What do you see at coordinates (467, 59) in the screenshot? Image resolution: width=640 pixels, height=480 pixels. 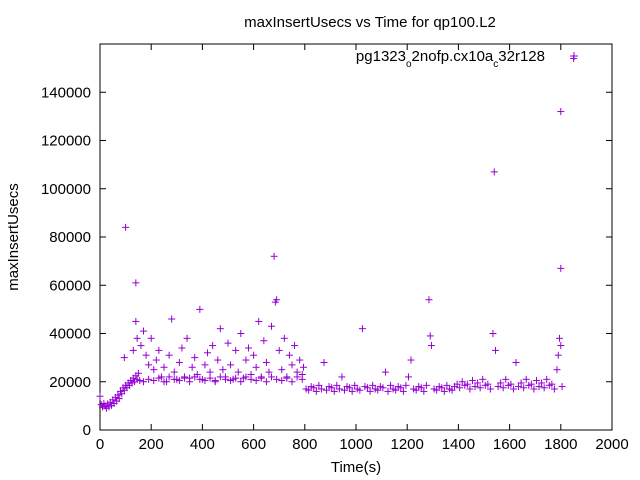 I see `legend: pg1323o2nofp.cx10ac32r128` at bounding box center [467, 59].